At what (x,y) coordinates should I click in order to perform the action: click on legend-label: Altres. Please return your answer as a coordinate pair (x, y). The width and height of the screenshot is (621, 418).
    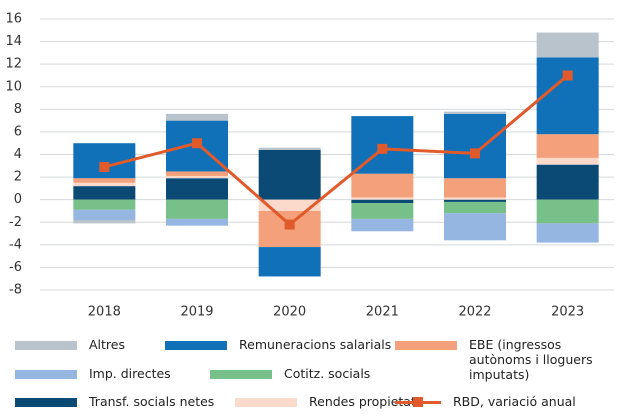
    Looking at the image, I should click on (107, 344).